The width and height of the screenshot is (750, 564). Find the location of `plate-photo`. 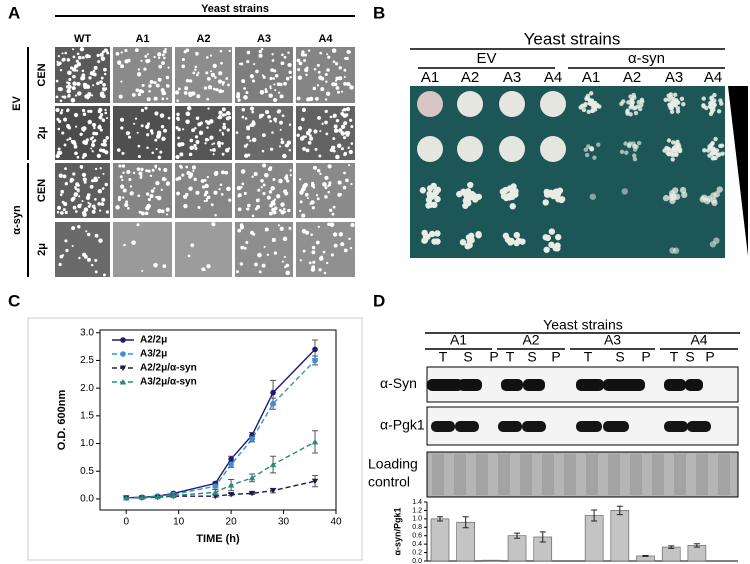

plate-photo is located at coordinates (82, 249).